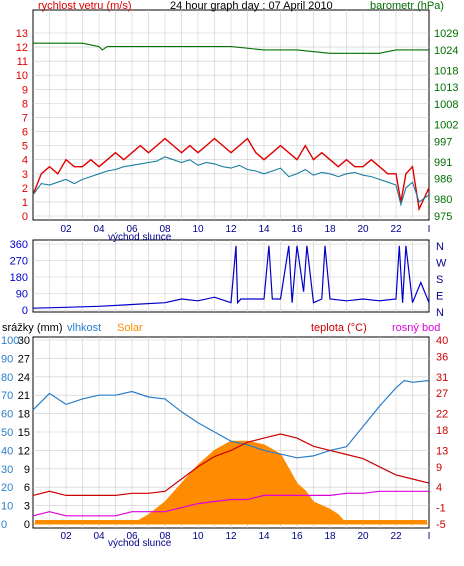 The height and width of the screenshot is (566, 464). I want to click on x-tick-0-11: I, so click(429, 229).